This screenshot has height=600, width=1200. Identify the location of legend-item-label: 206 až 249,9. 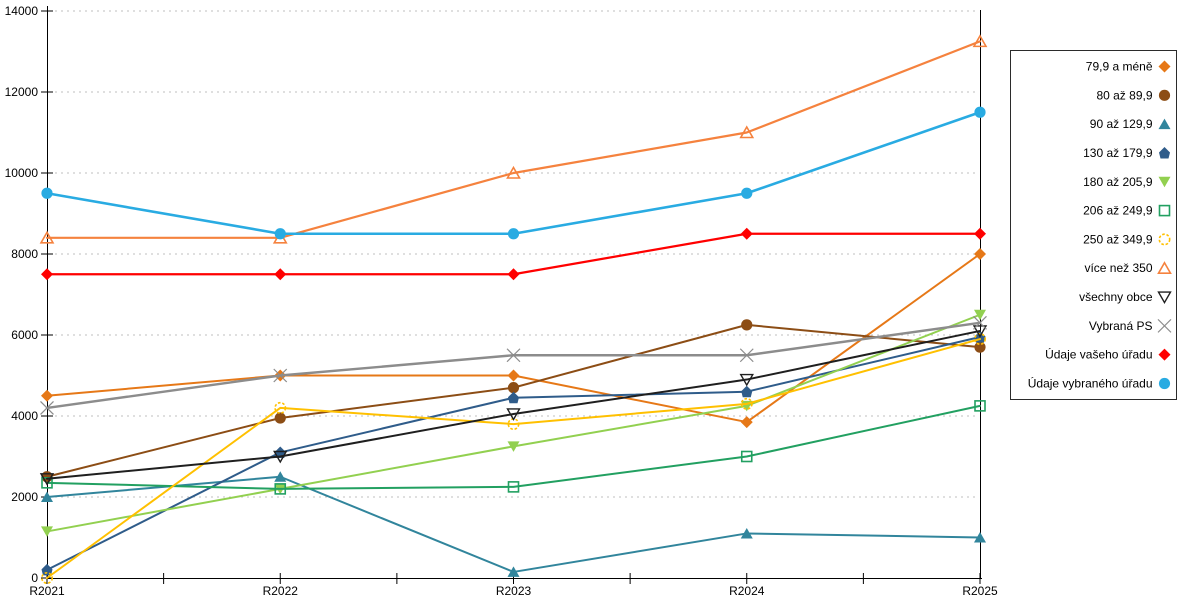
(1118, 211).